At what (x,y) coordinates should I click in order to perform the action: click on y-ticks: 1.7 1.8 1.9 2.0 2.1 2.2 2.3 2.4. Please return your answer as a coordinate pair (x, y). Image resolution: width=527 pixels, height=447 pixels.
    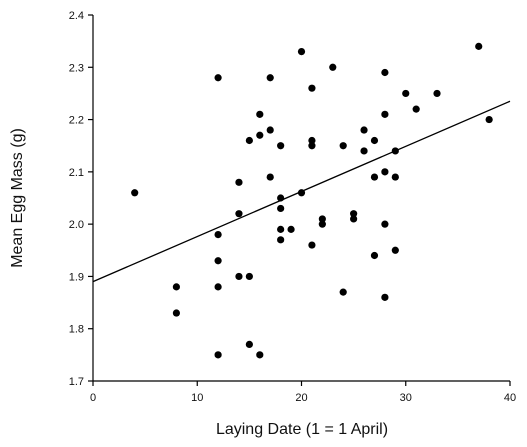
    Looking at the image, I should click on (81, 199).